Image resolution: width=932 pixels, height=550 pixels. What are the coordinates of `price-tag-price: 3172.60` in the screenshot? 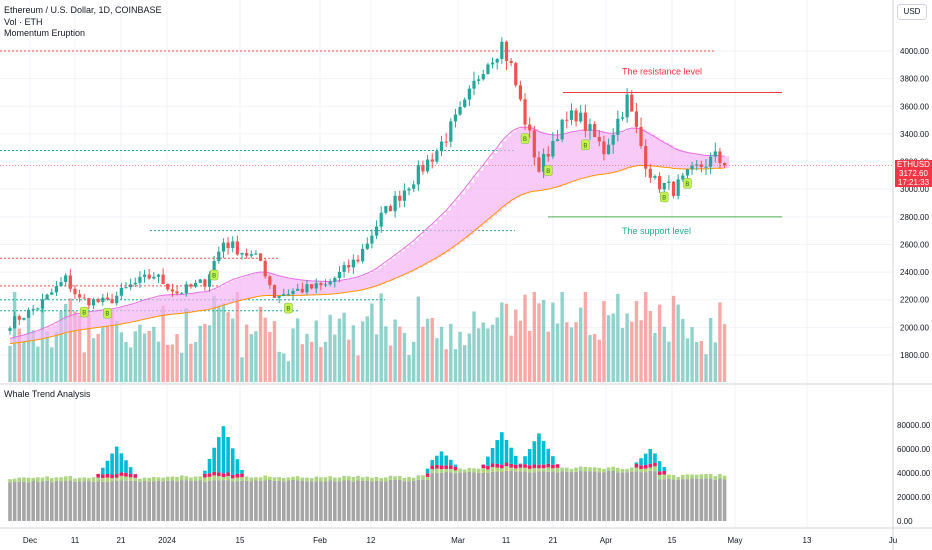 It's located at (913, 173).